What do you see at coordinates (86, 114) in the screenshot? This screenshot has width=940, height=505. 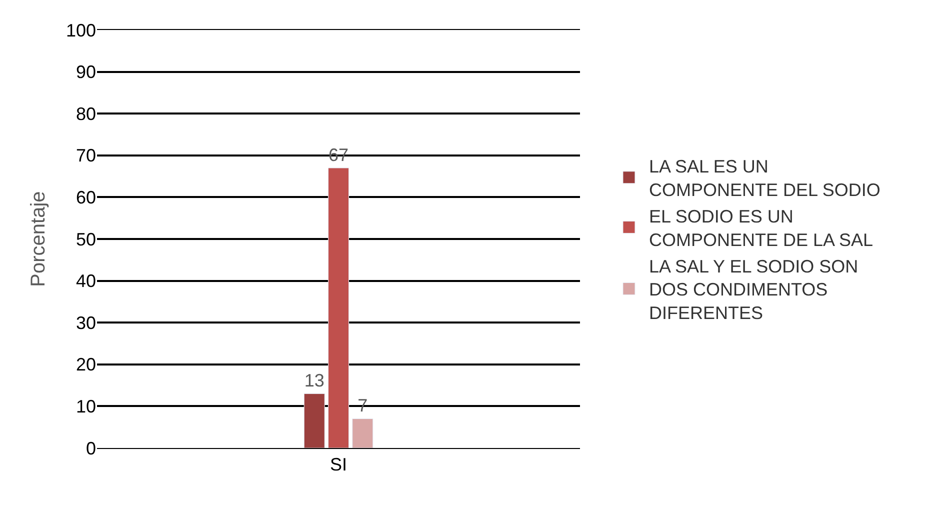 I see `y-tick-label: 80` at bounding box center [86, 114].